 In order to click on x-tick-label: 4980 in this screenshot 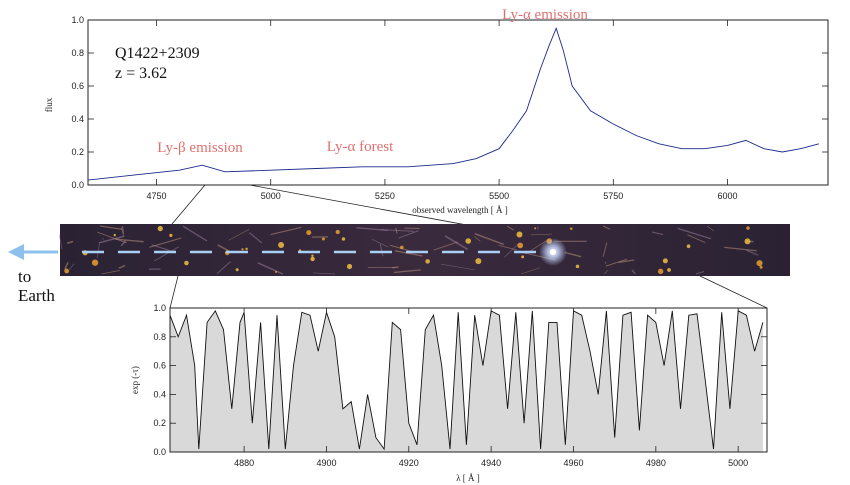, I will do `click(656, 463)`.